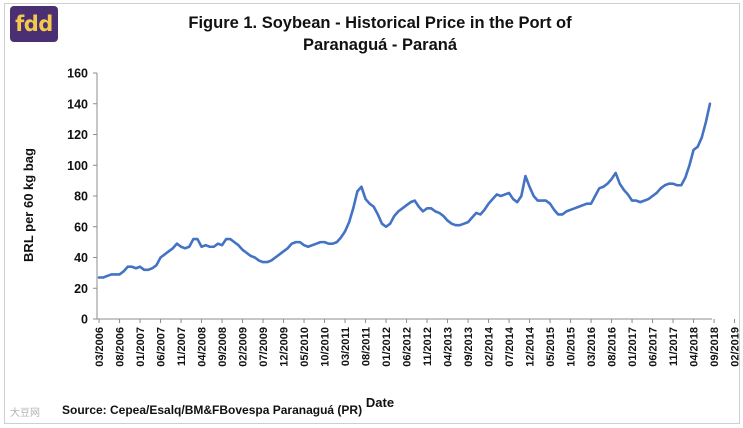  I want to click on x-tick-label: 12/2014, so click(531, 346).